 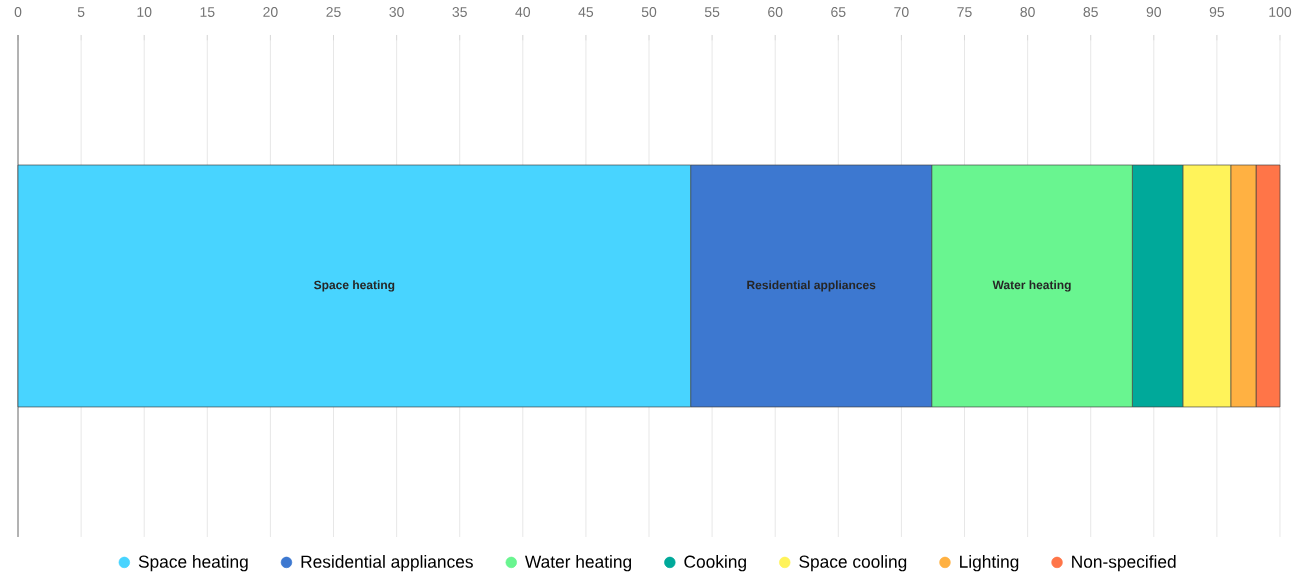 What do you see at coordinates (387, 563) in the screenshot?
I see `legend-label: Residential appliances` at bounding box center [387, 563].